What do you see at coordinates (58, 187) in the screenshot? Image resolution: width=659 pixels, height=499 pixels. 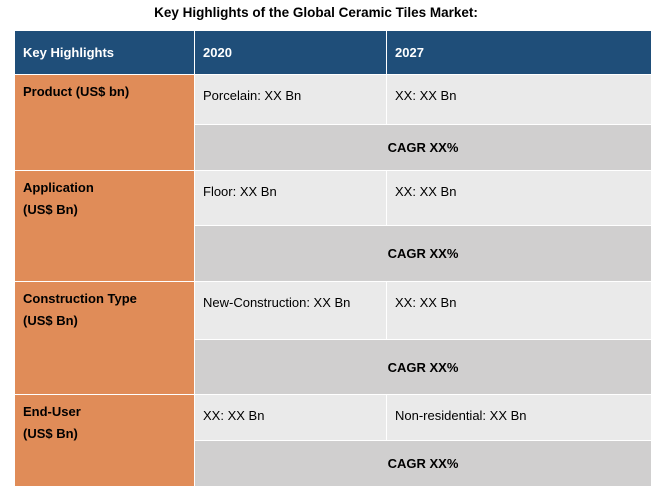 I see `row-label-line: Application` at bounding box center [58, 187].